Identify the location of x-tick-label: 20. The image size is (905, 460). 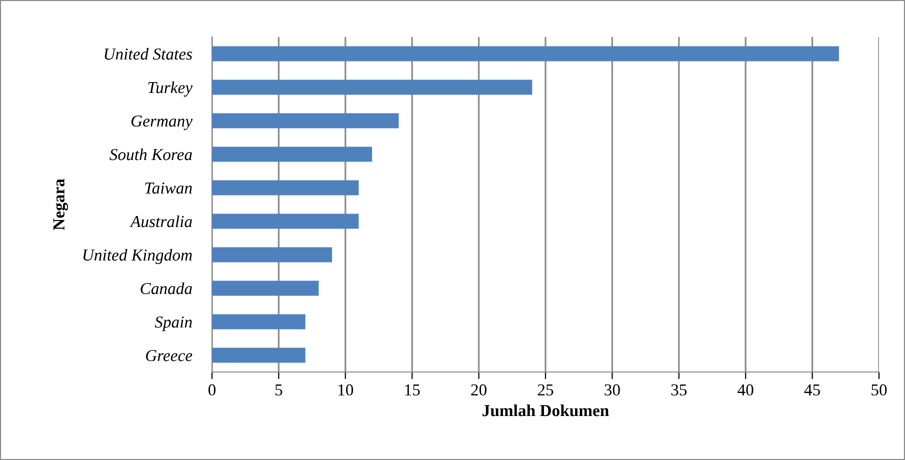
(478, 390).